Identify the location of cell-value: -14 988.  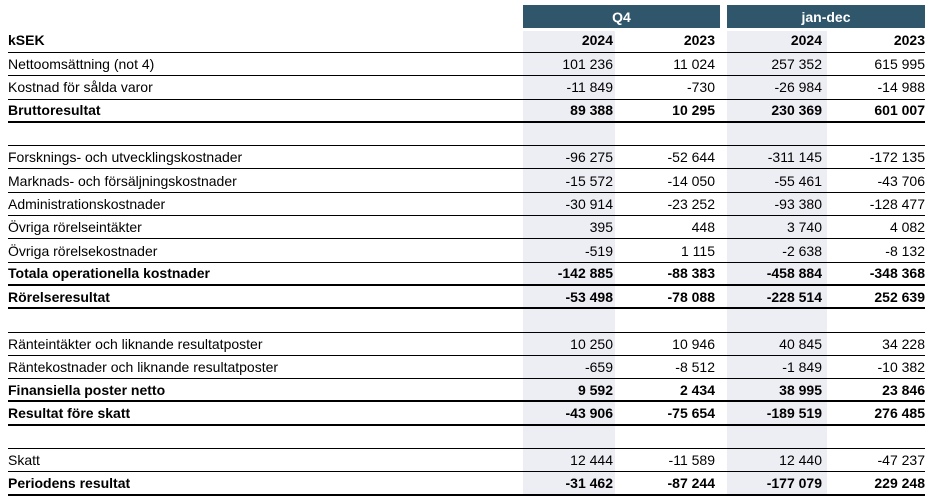
(901, 87).